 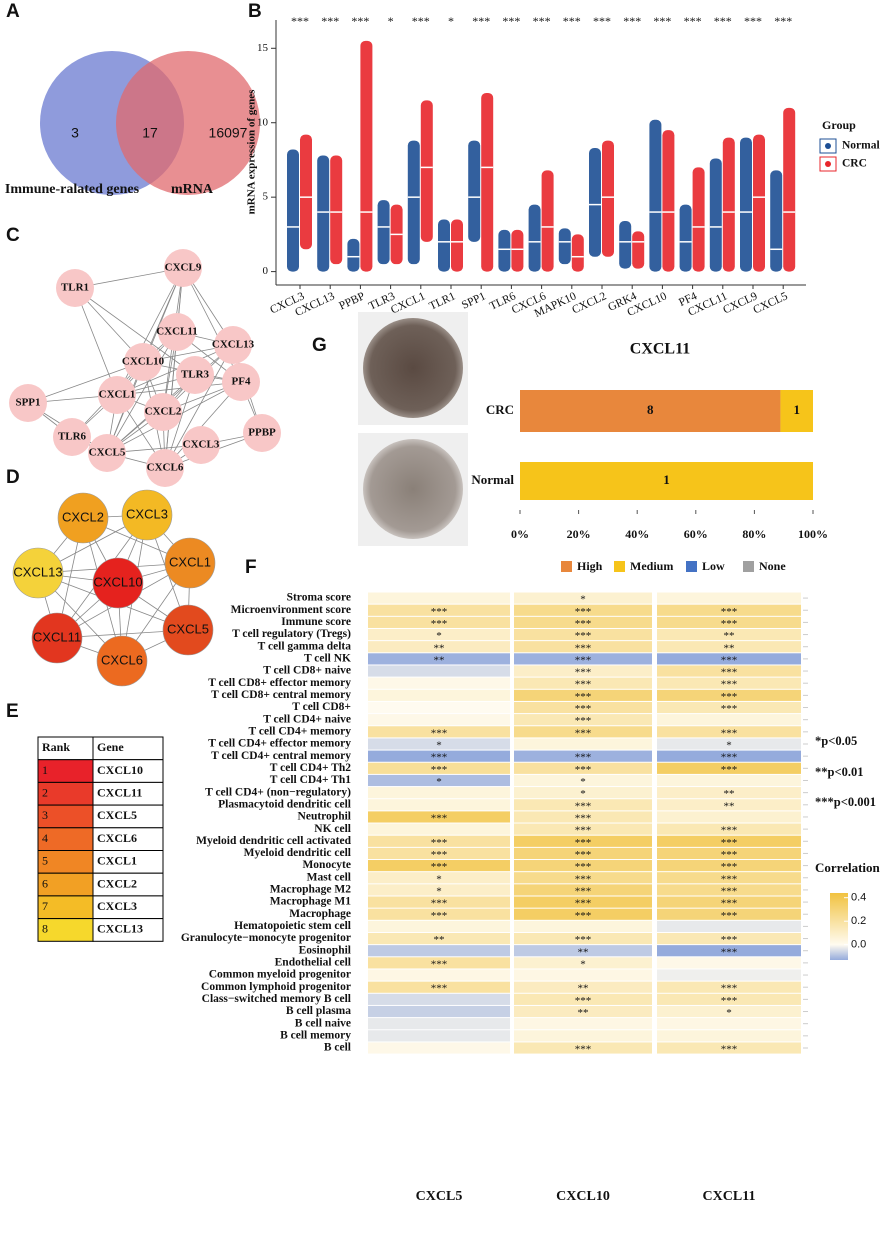 What do you see at coordinates (325, 950) in the screenshot?
I see `row-label: Eosinophil` at bounding box center [325, 950].